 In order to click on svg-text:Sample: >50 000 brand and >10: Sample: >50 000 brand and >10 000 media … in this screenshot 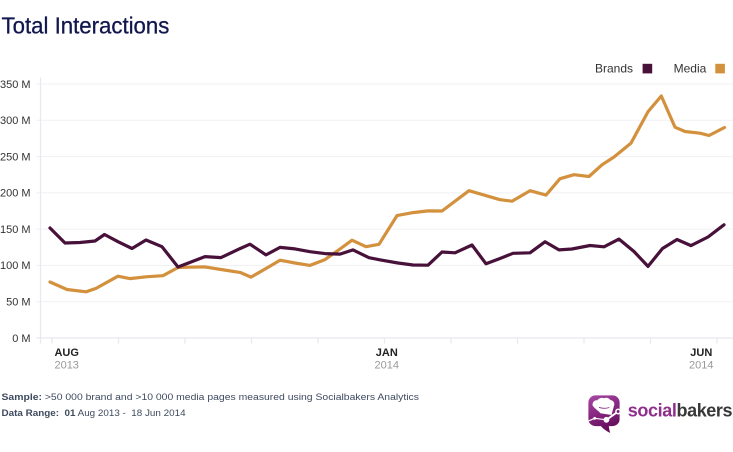, I will do `click(211, 397)`.